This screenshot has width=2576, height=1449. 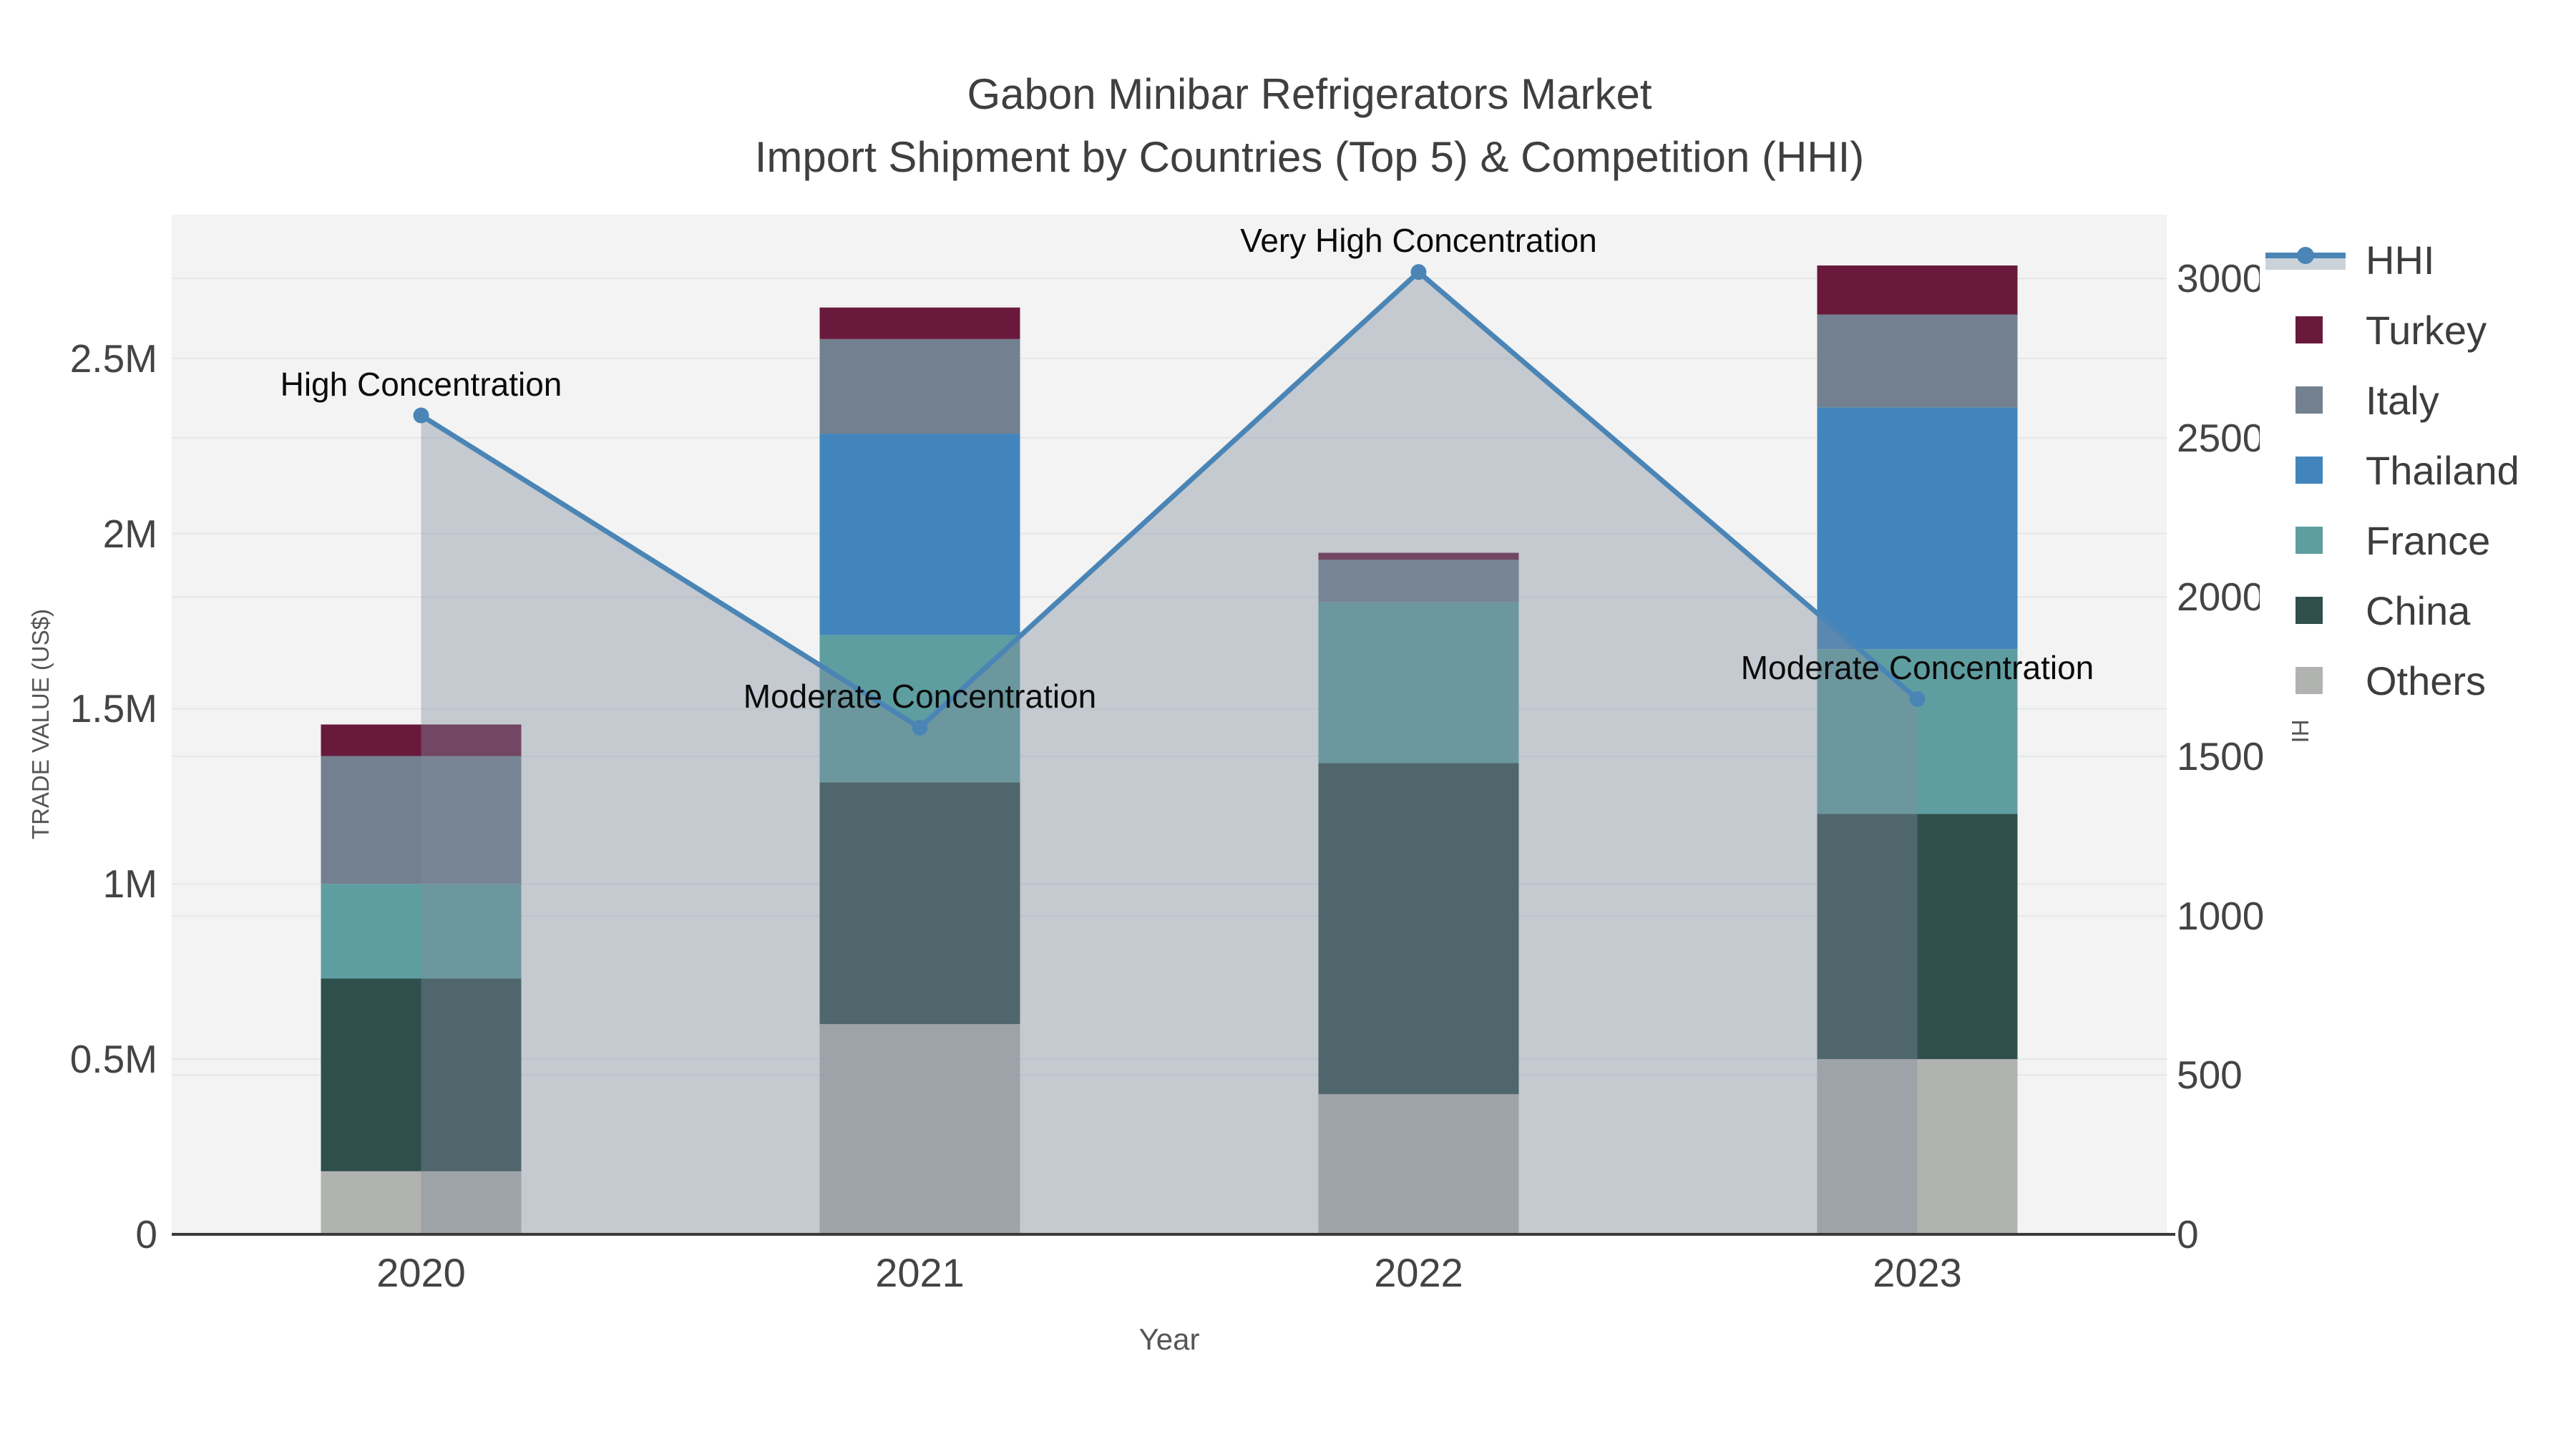 I want to click on x-axis-line, so click(x=1173, y=1234).